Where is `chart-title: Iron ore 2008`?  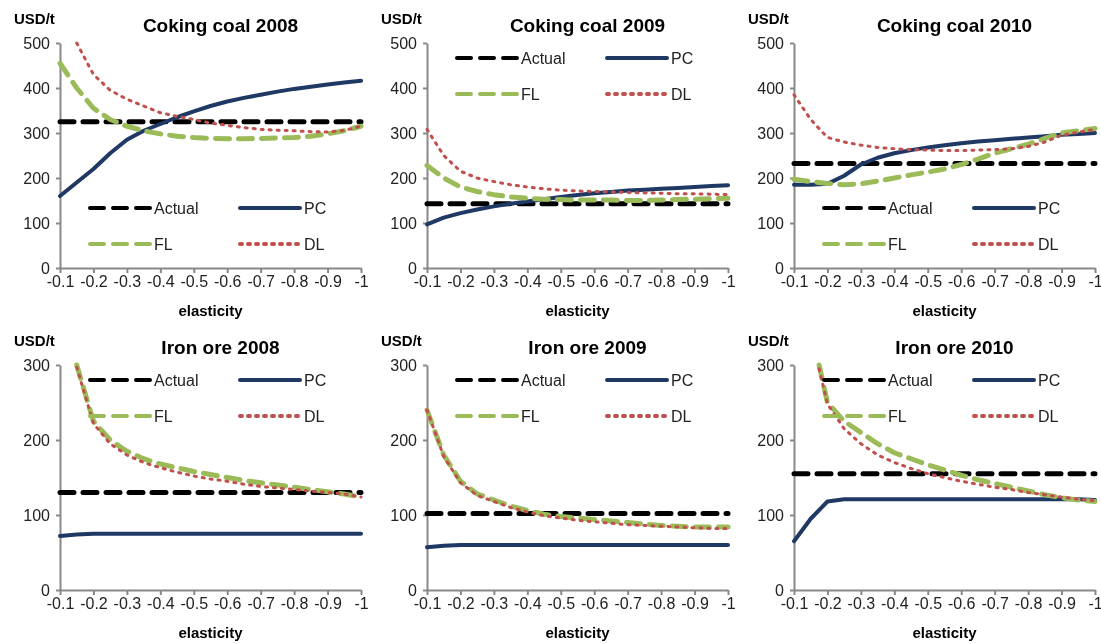 chart-title: Iron ore 2008 is located at coordinates (220, 347).